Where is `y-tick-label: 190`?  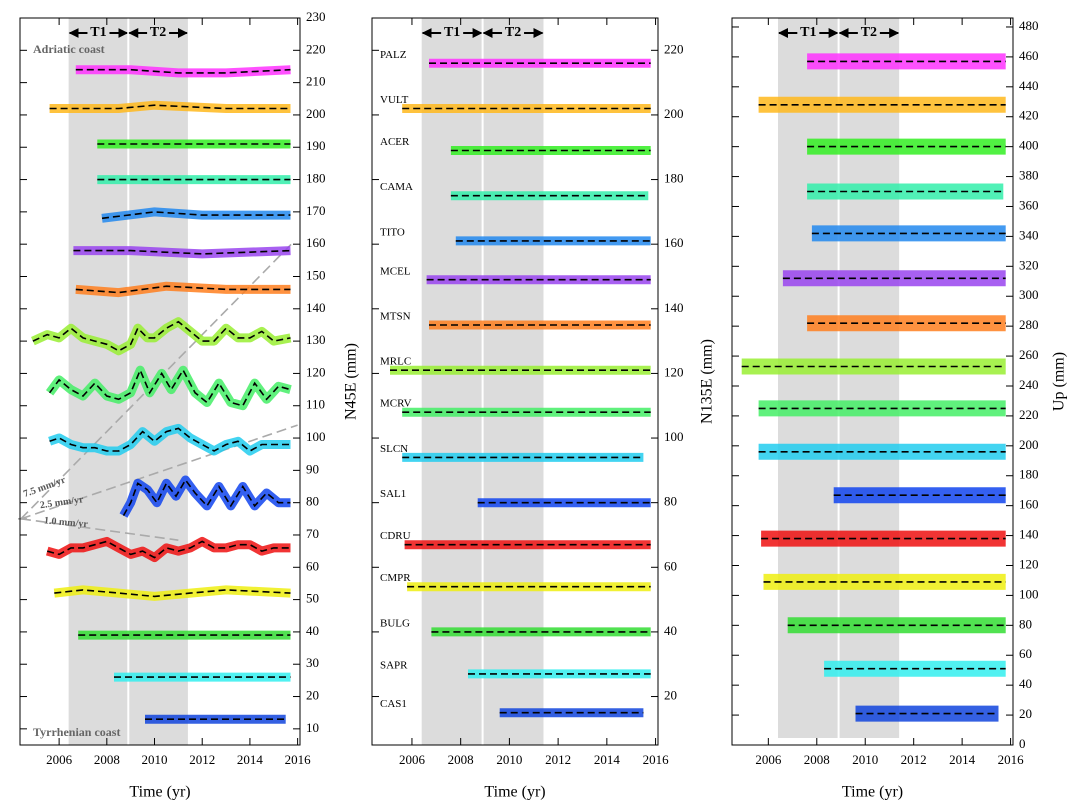 y-tick-label: 190 is located at coordinates (316, 145).